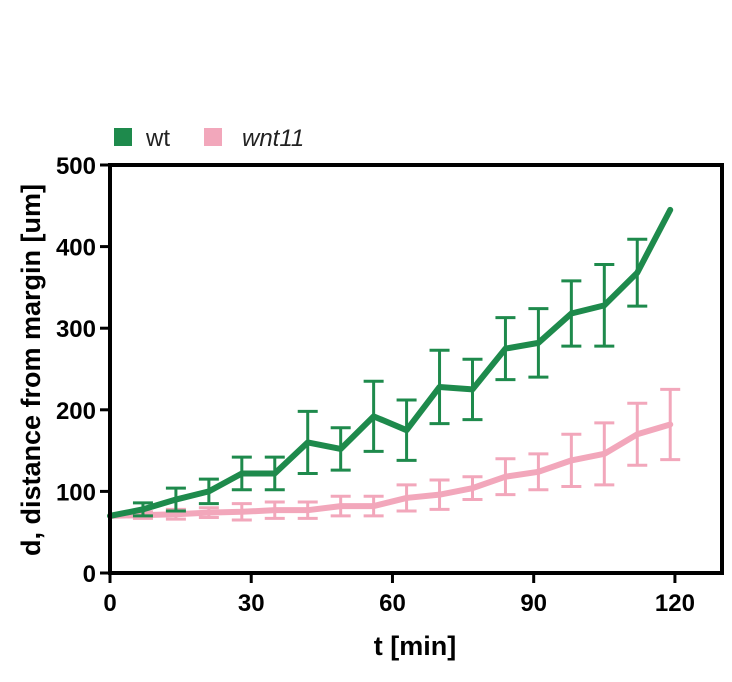 This screenshot has width=732, height=682. What do you see at coordinates (533, 603) in the screenshot?
I see `x-tick-label: 90` at bounding box center [533, 603].